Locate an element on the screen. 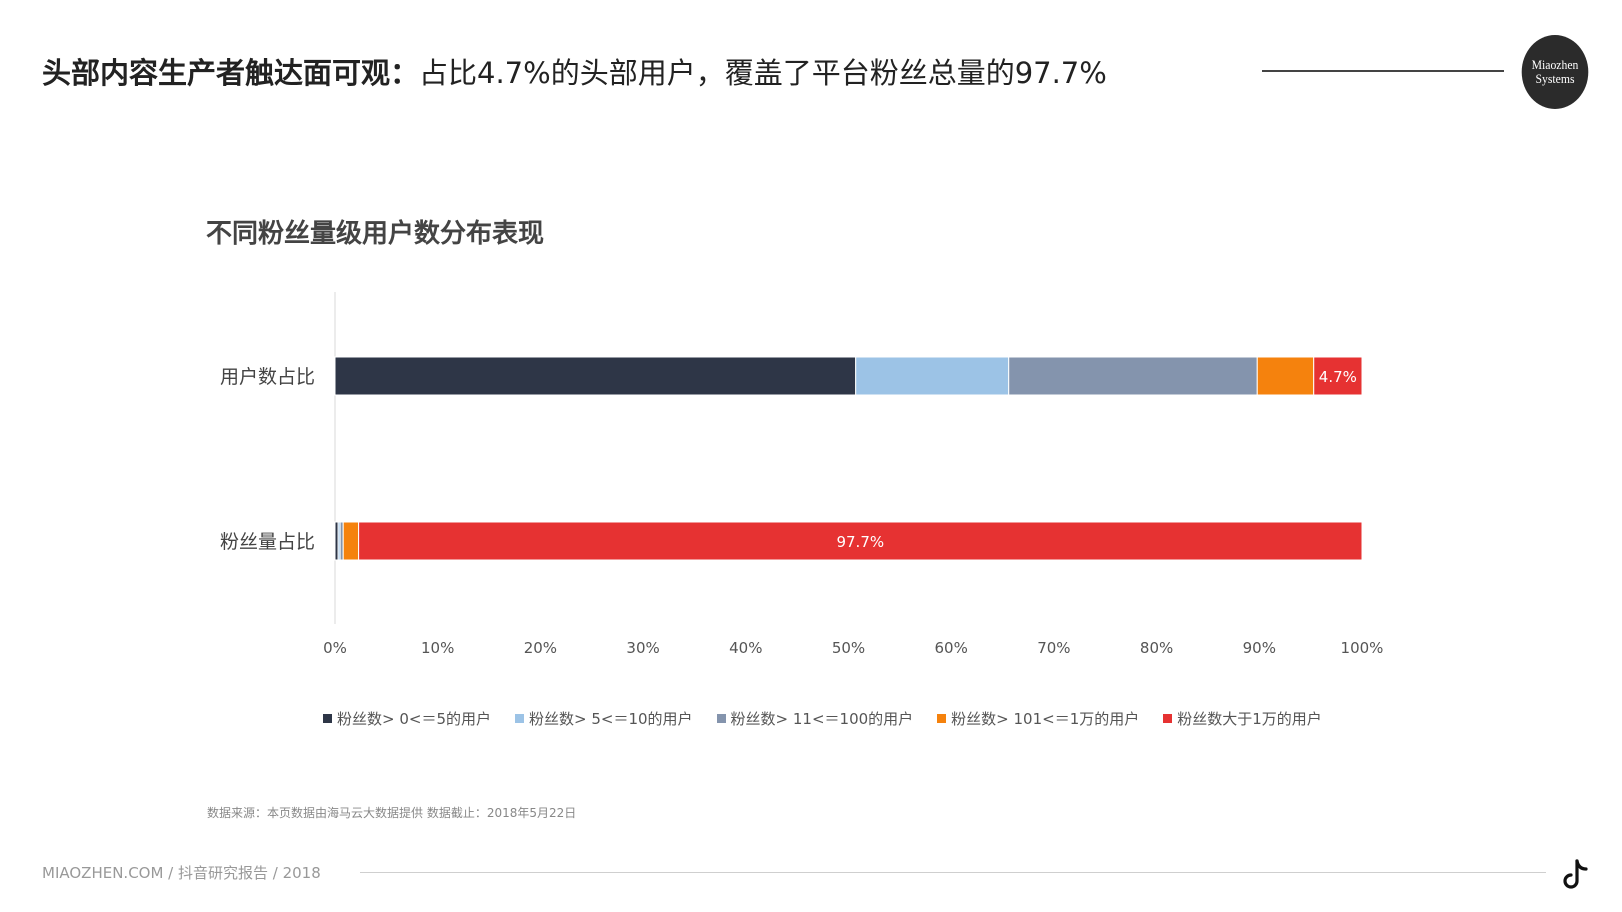 This screenshot has height=912, width=1622. legend-item: 粉丝数大于1万的用户 is located at coordinates (1242, 718).